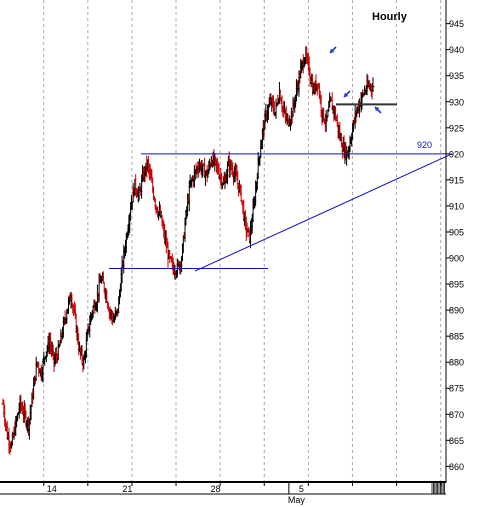 The height and width of the screenshot is (507, 493). Describe the element at coordinates (456, 206) in the screenshot. I see `y-tick-label-10: 910` at that location.